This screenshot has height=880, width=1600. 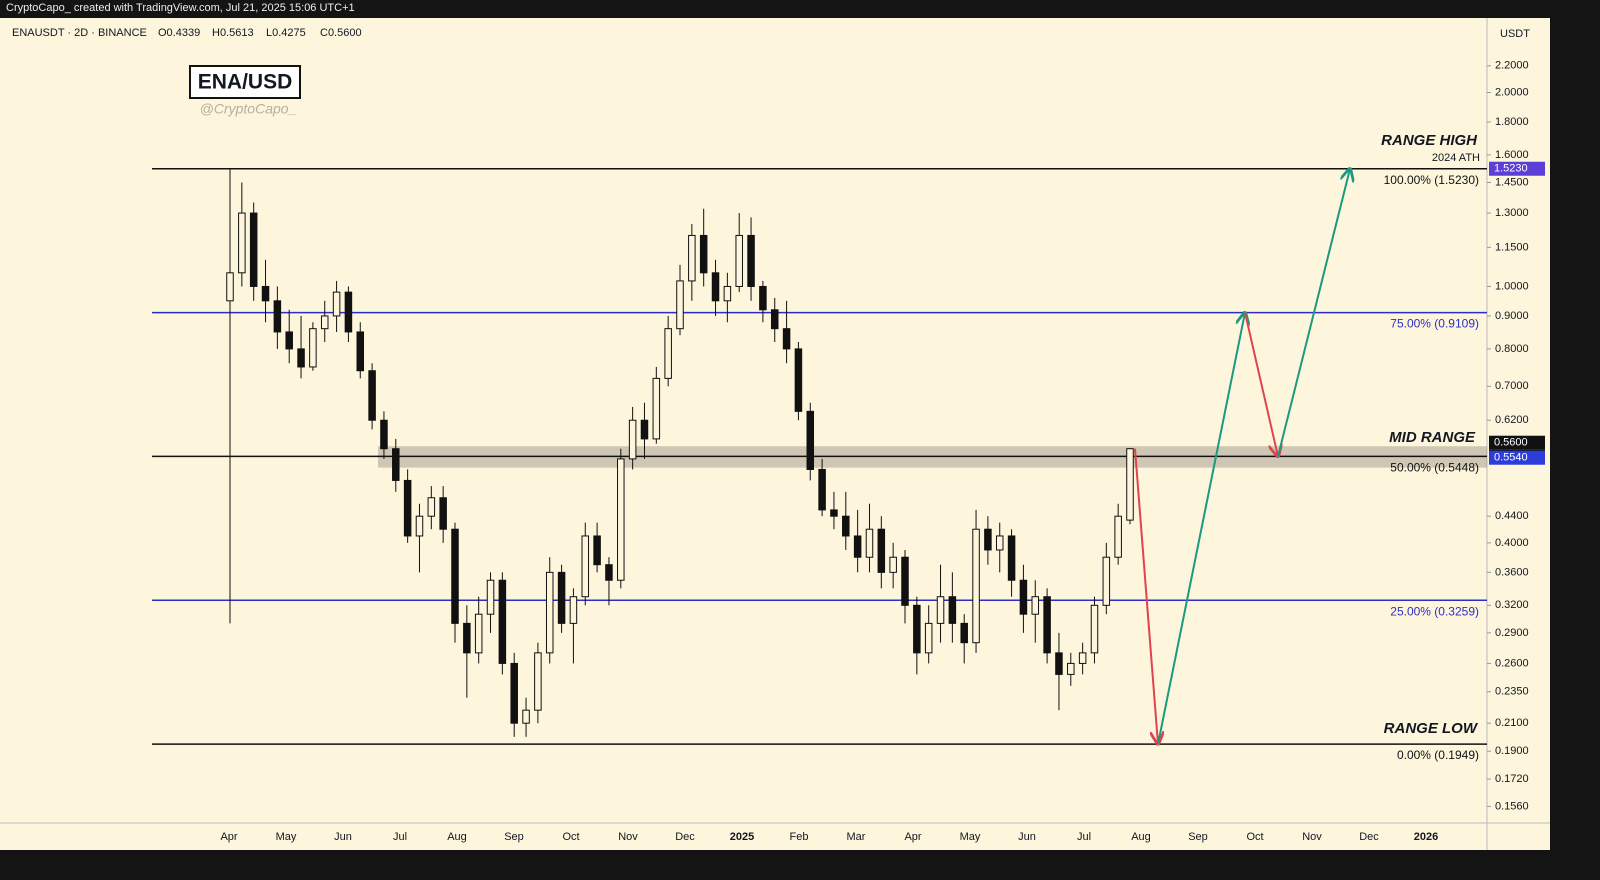 What do you see at coordinates (1515, 34) in the screenshot?
I see `y-unit: USDT` at bounding box center [1515, 34].